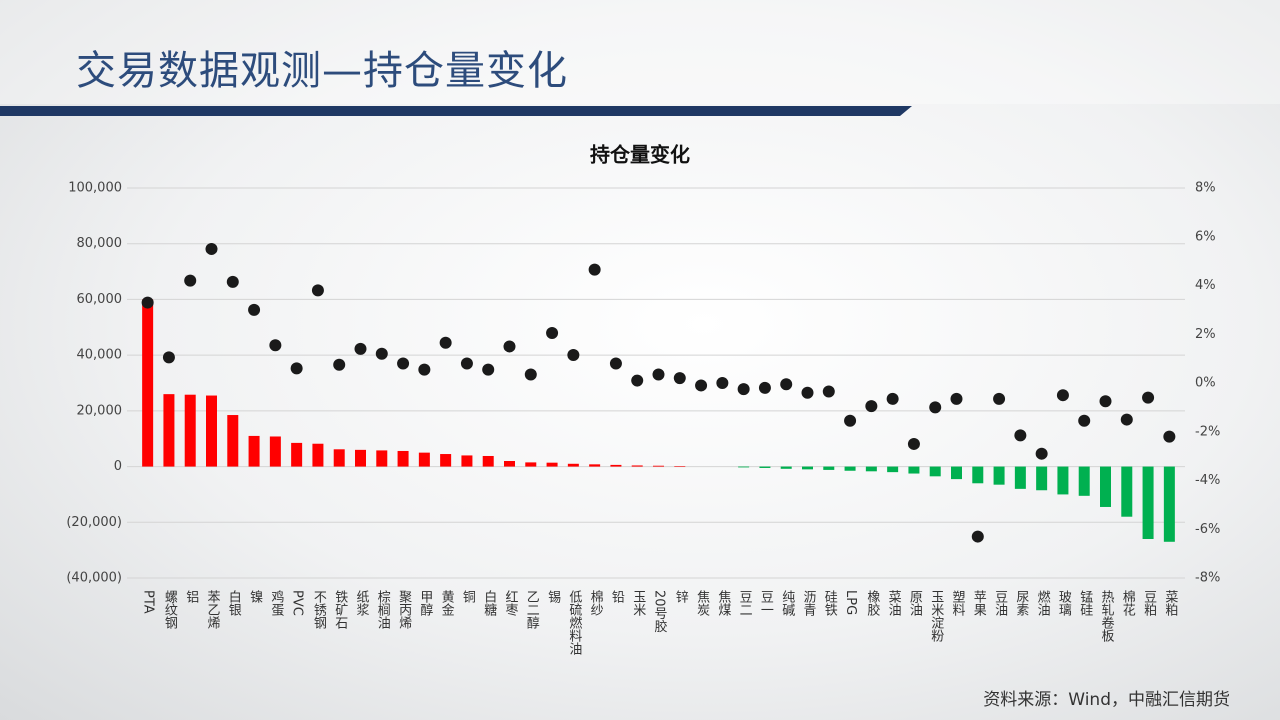 The height and width of the screenshot is (720, 1280). Describe the element at coordinates (638, 603) in the screenshot. I see `x-tick-label: 玉米` at that location.